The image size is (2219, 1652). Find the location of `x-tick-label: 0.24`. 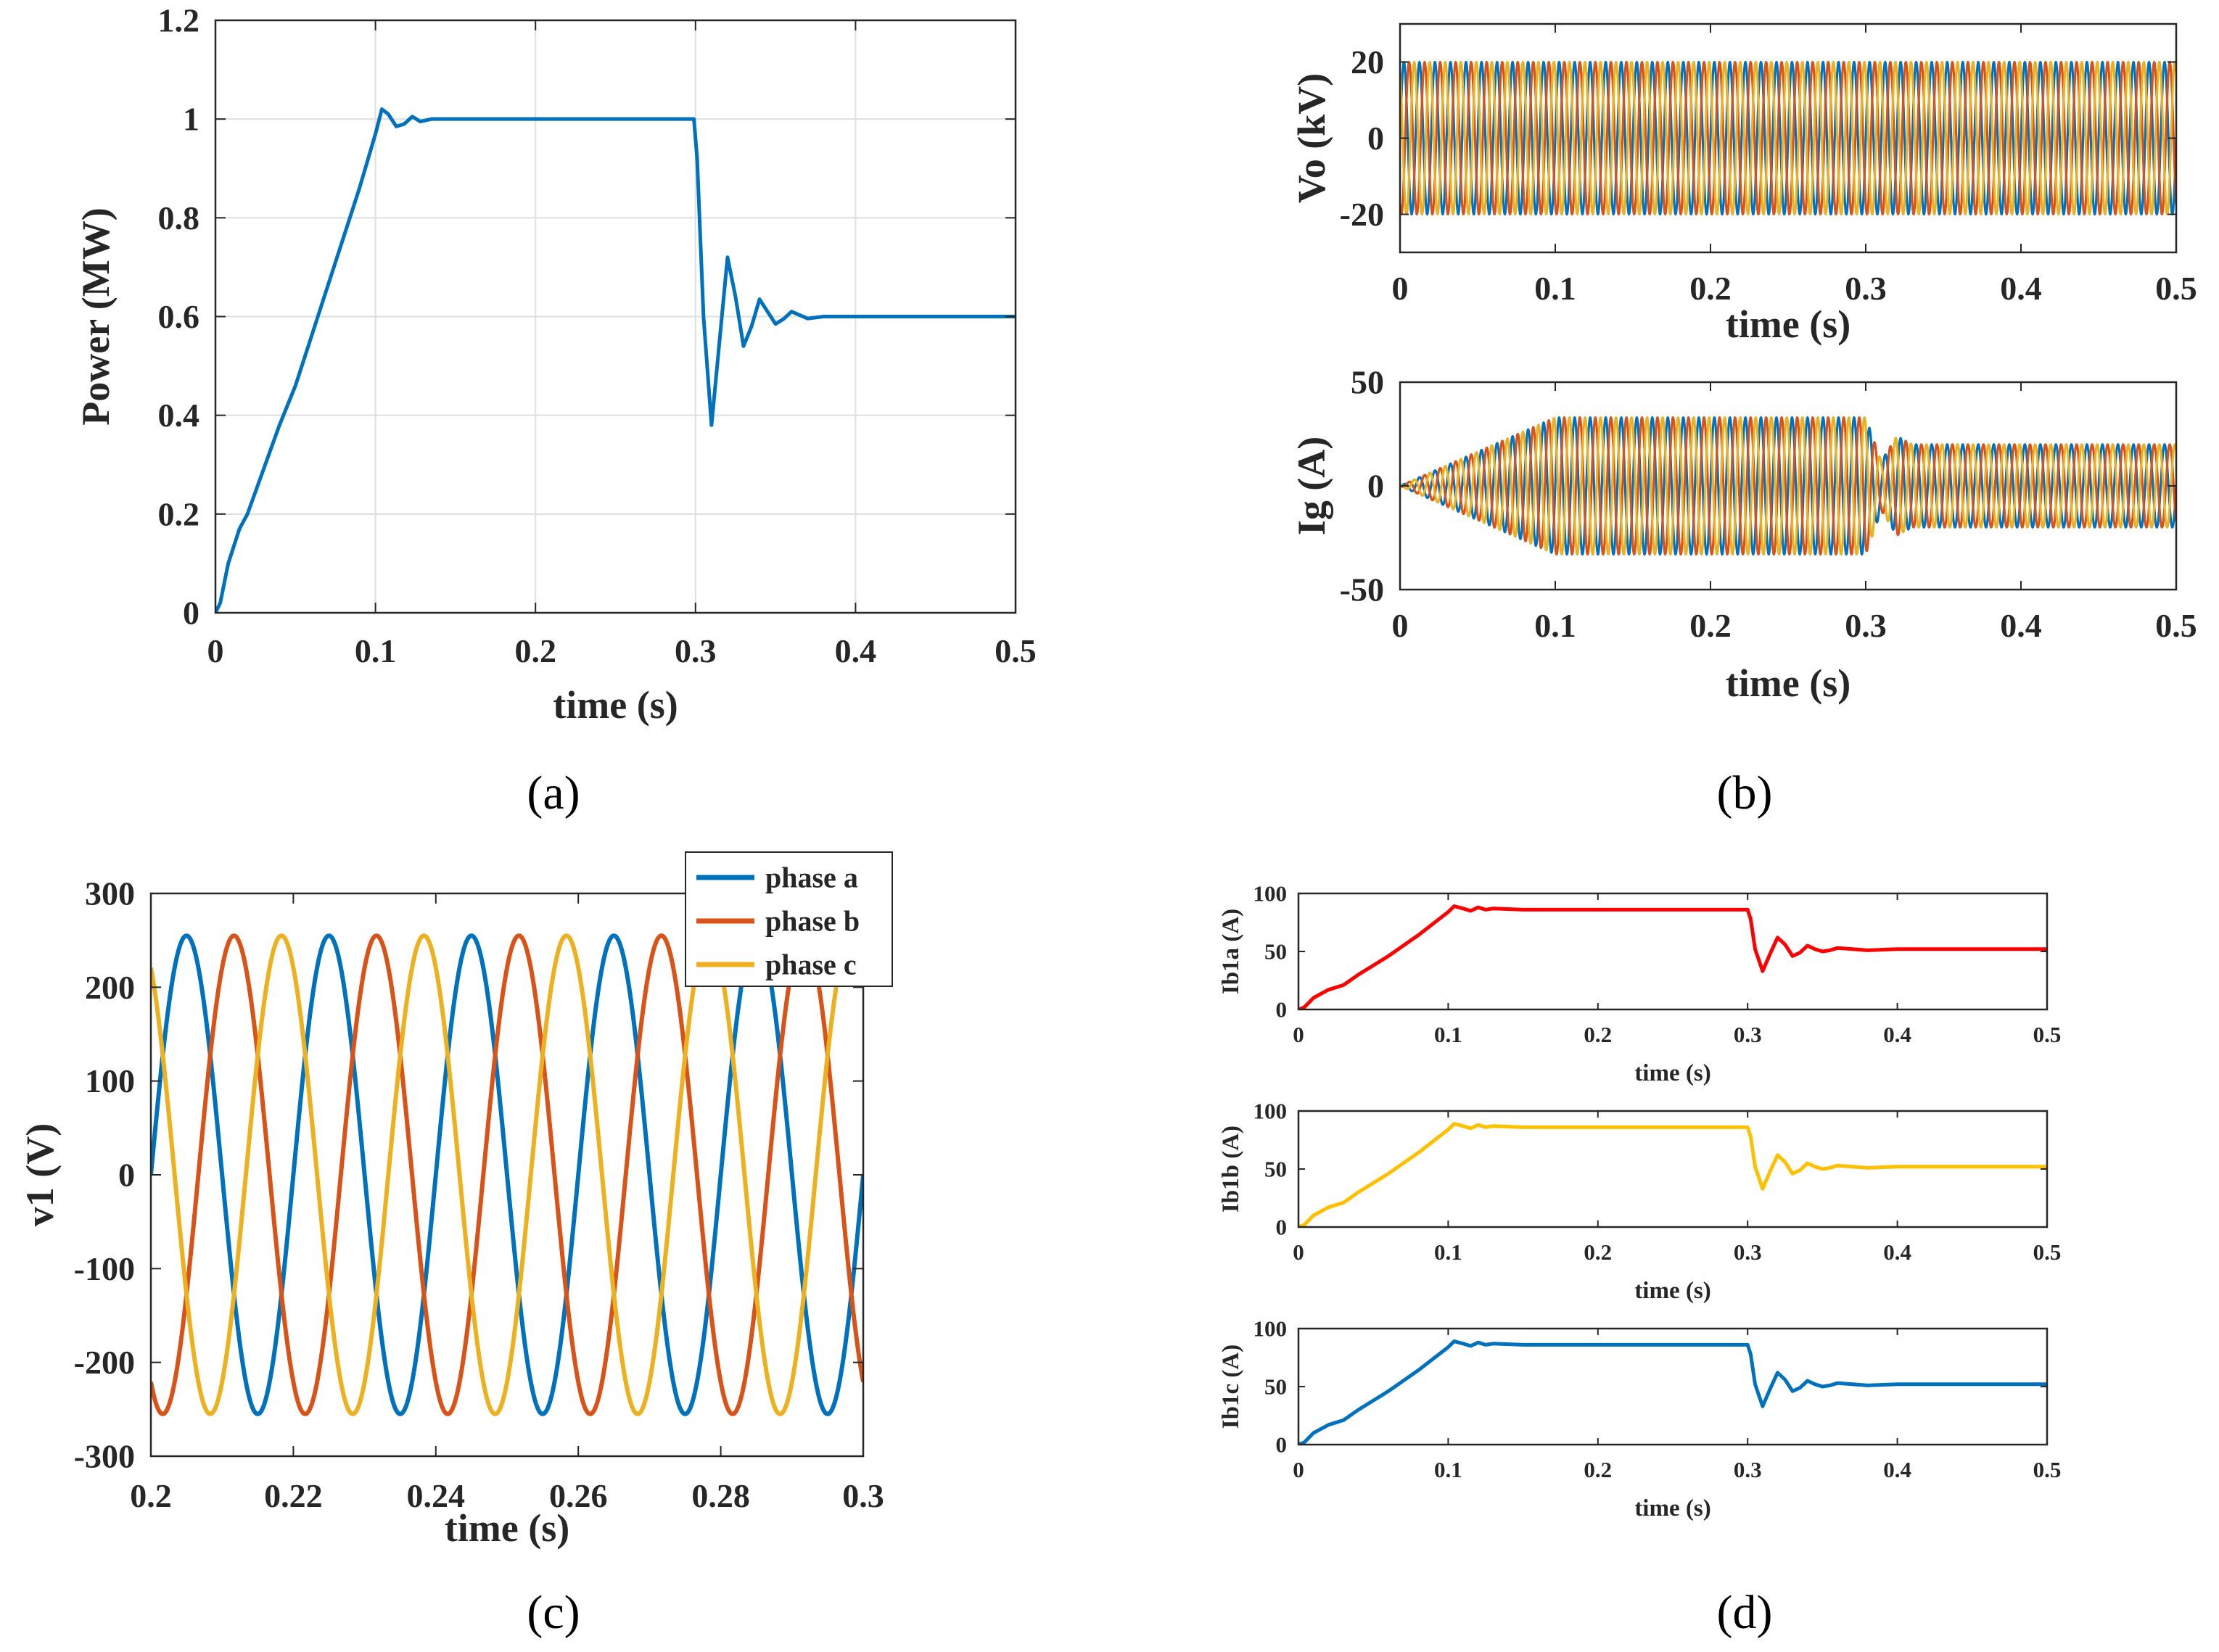

x-tick-label: 0.24 is located at coordinates (436, 1496).